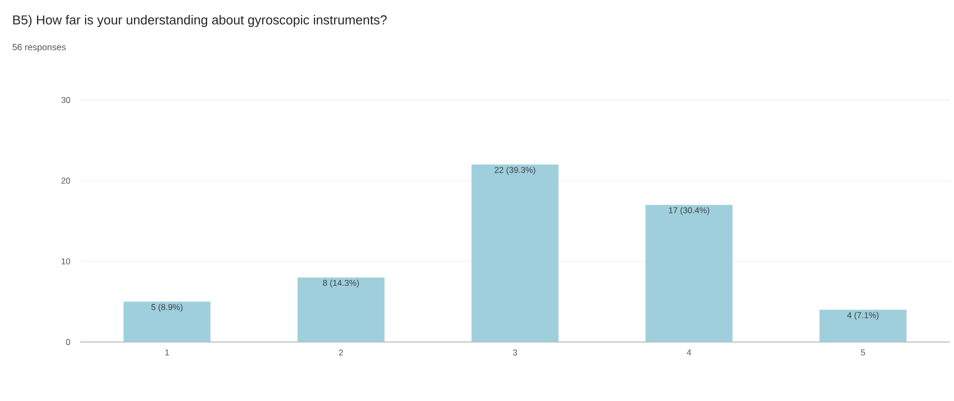 This screenshot has height=401, width=954. Describe the element at coordinates (514, 353) in the screenshot. I see `x-tick-label: 3` at that location.